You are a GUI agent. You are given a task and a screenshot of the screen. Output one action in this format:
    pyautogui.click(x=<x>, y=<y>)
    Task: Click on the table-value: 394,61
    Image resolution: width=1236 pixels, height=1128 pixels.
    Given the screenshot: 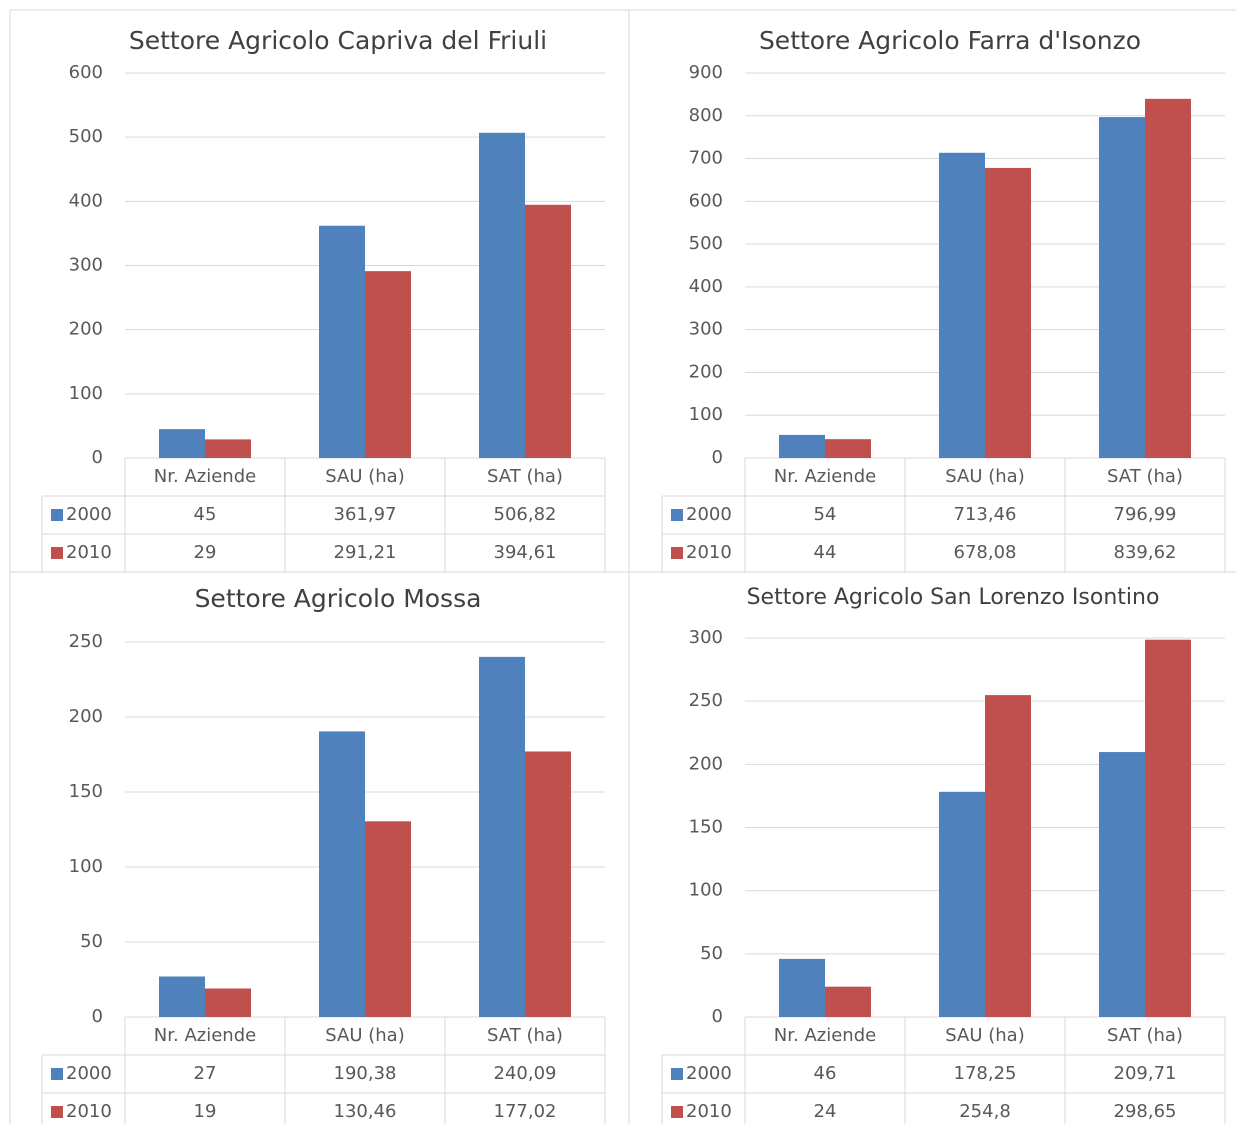 What is the action you would take?
    pyautogui.click(x=525, y=552)
    